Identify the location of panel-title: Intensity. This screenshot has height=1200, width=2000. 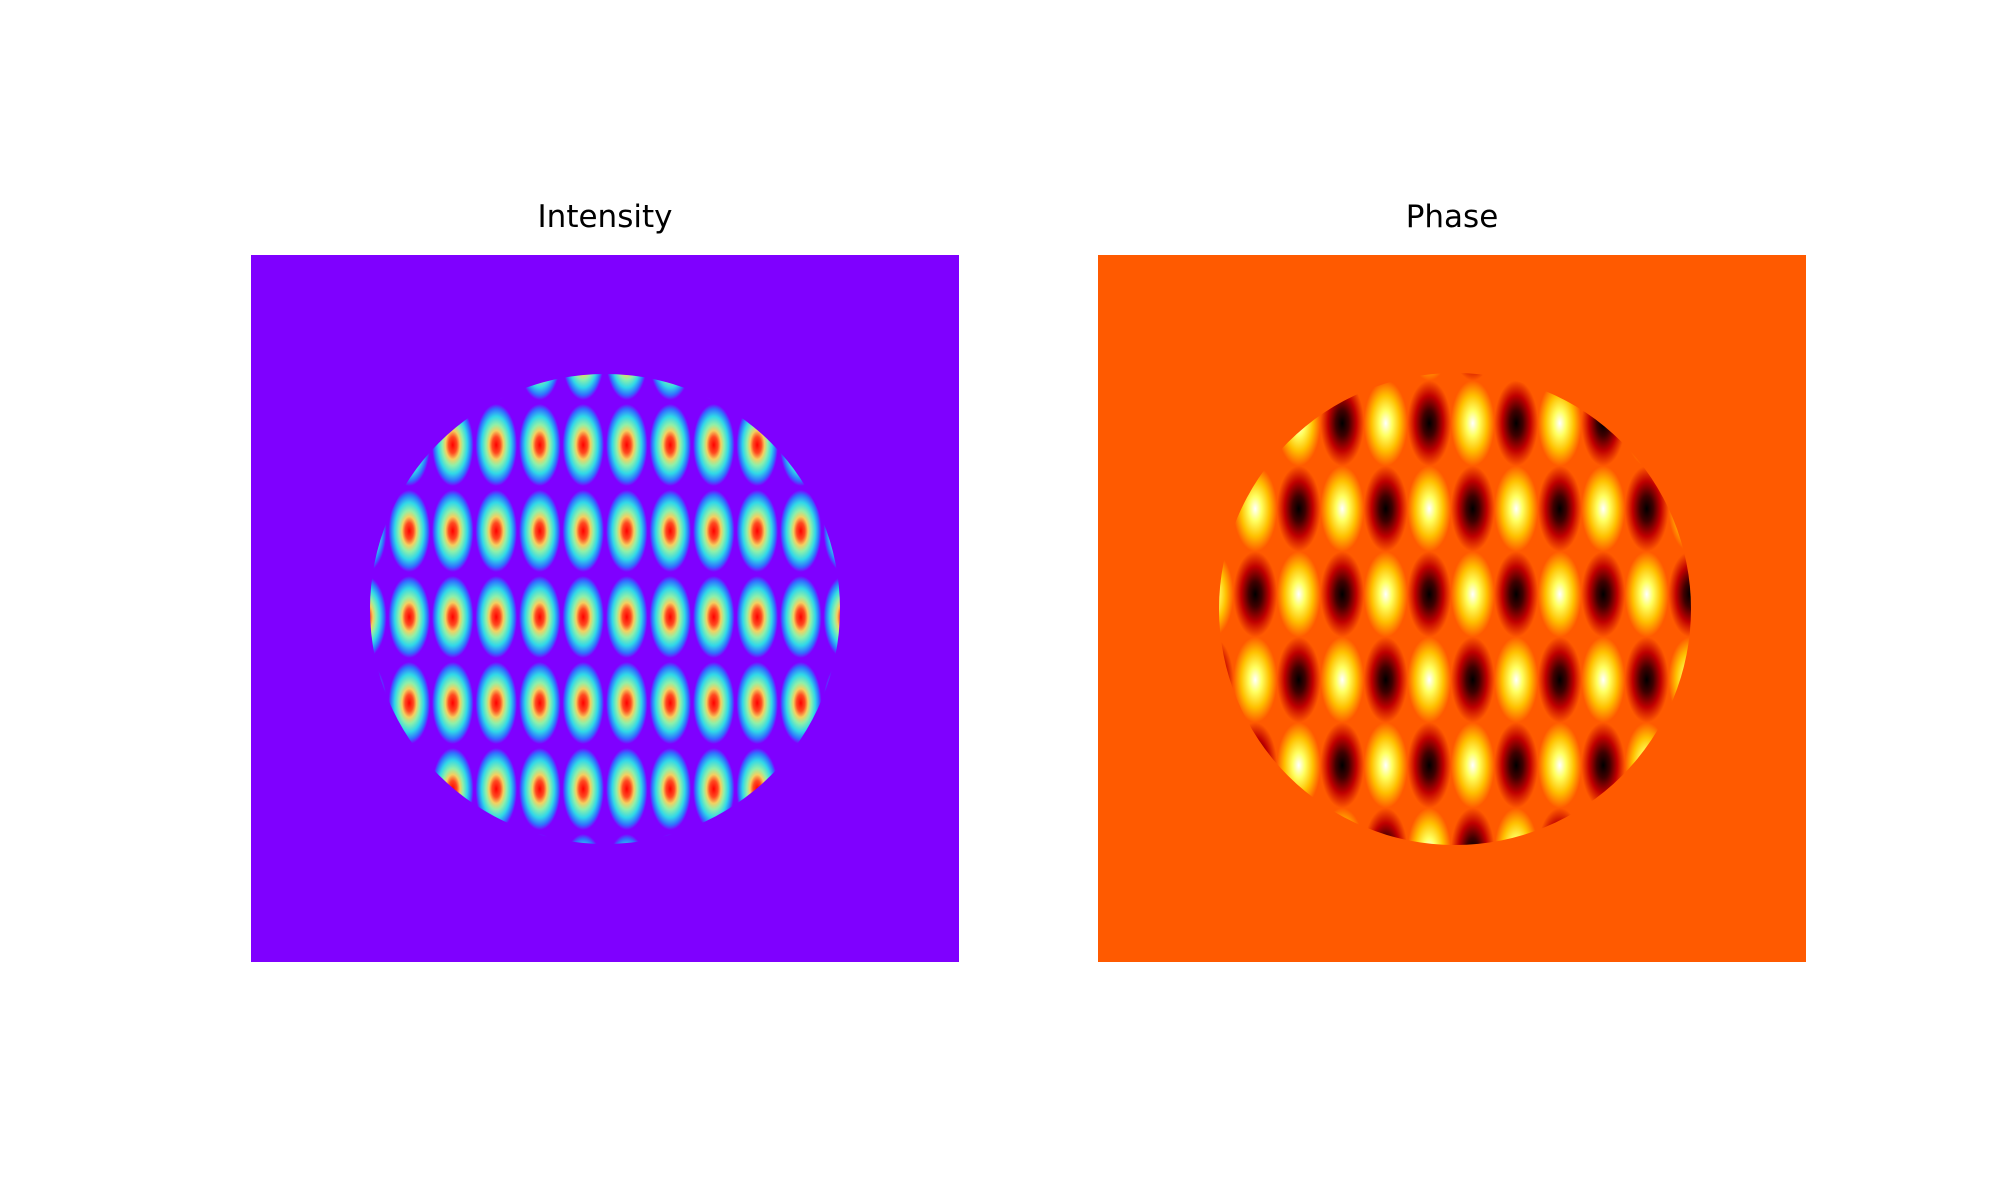
(605, 217).